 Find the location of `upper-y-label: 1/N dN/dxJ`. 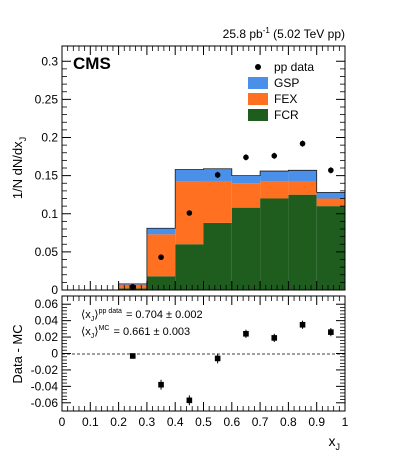

upper-y-label: 1/N dN/dxJ is located at coordinates (19, 168).